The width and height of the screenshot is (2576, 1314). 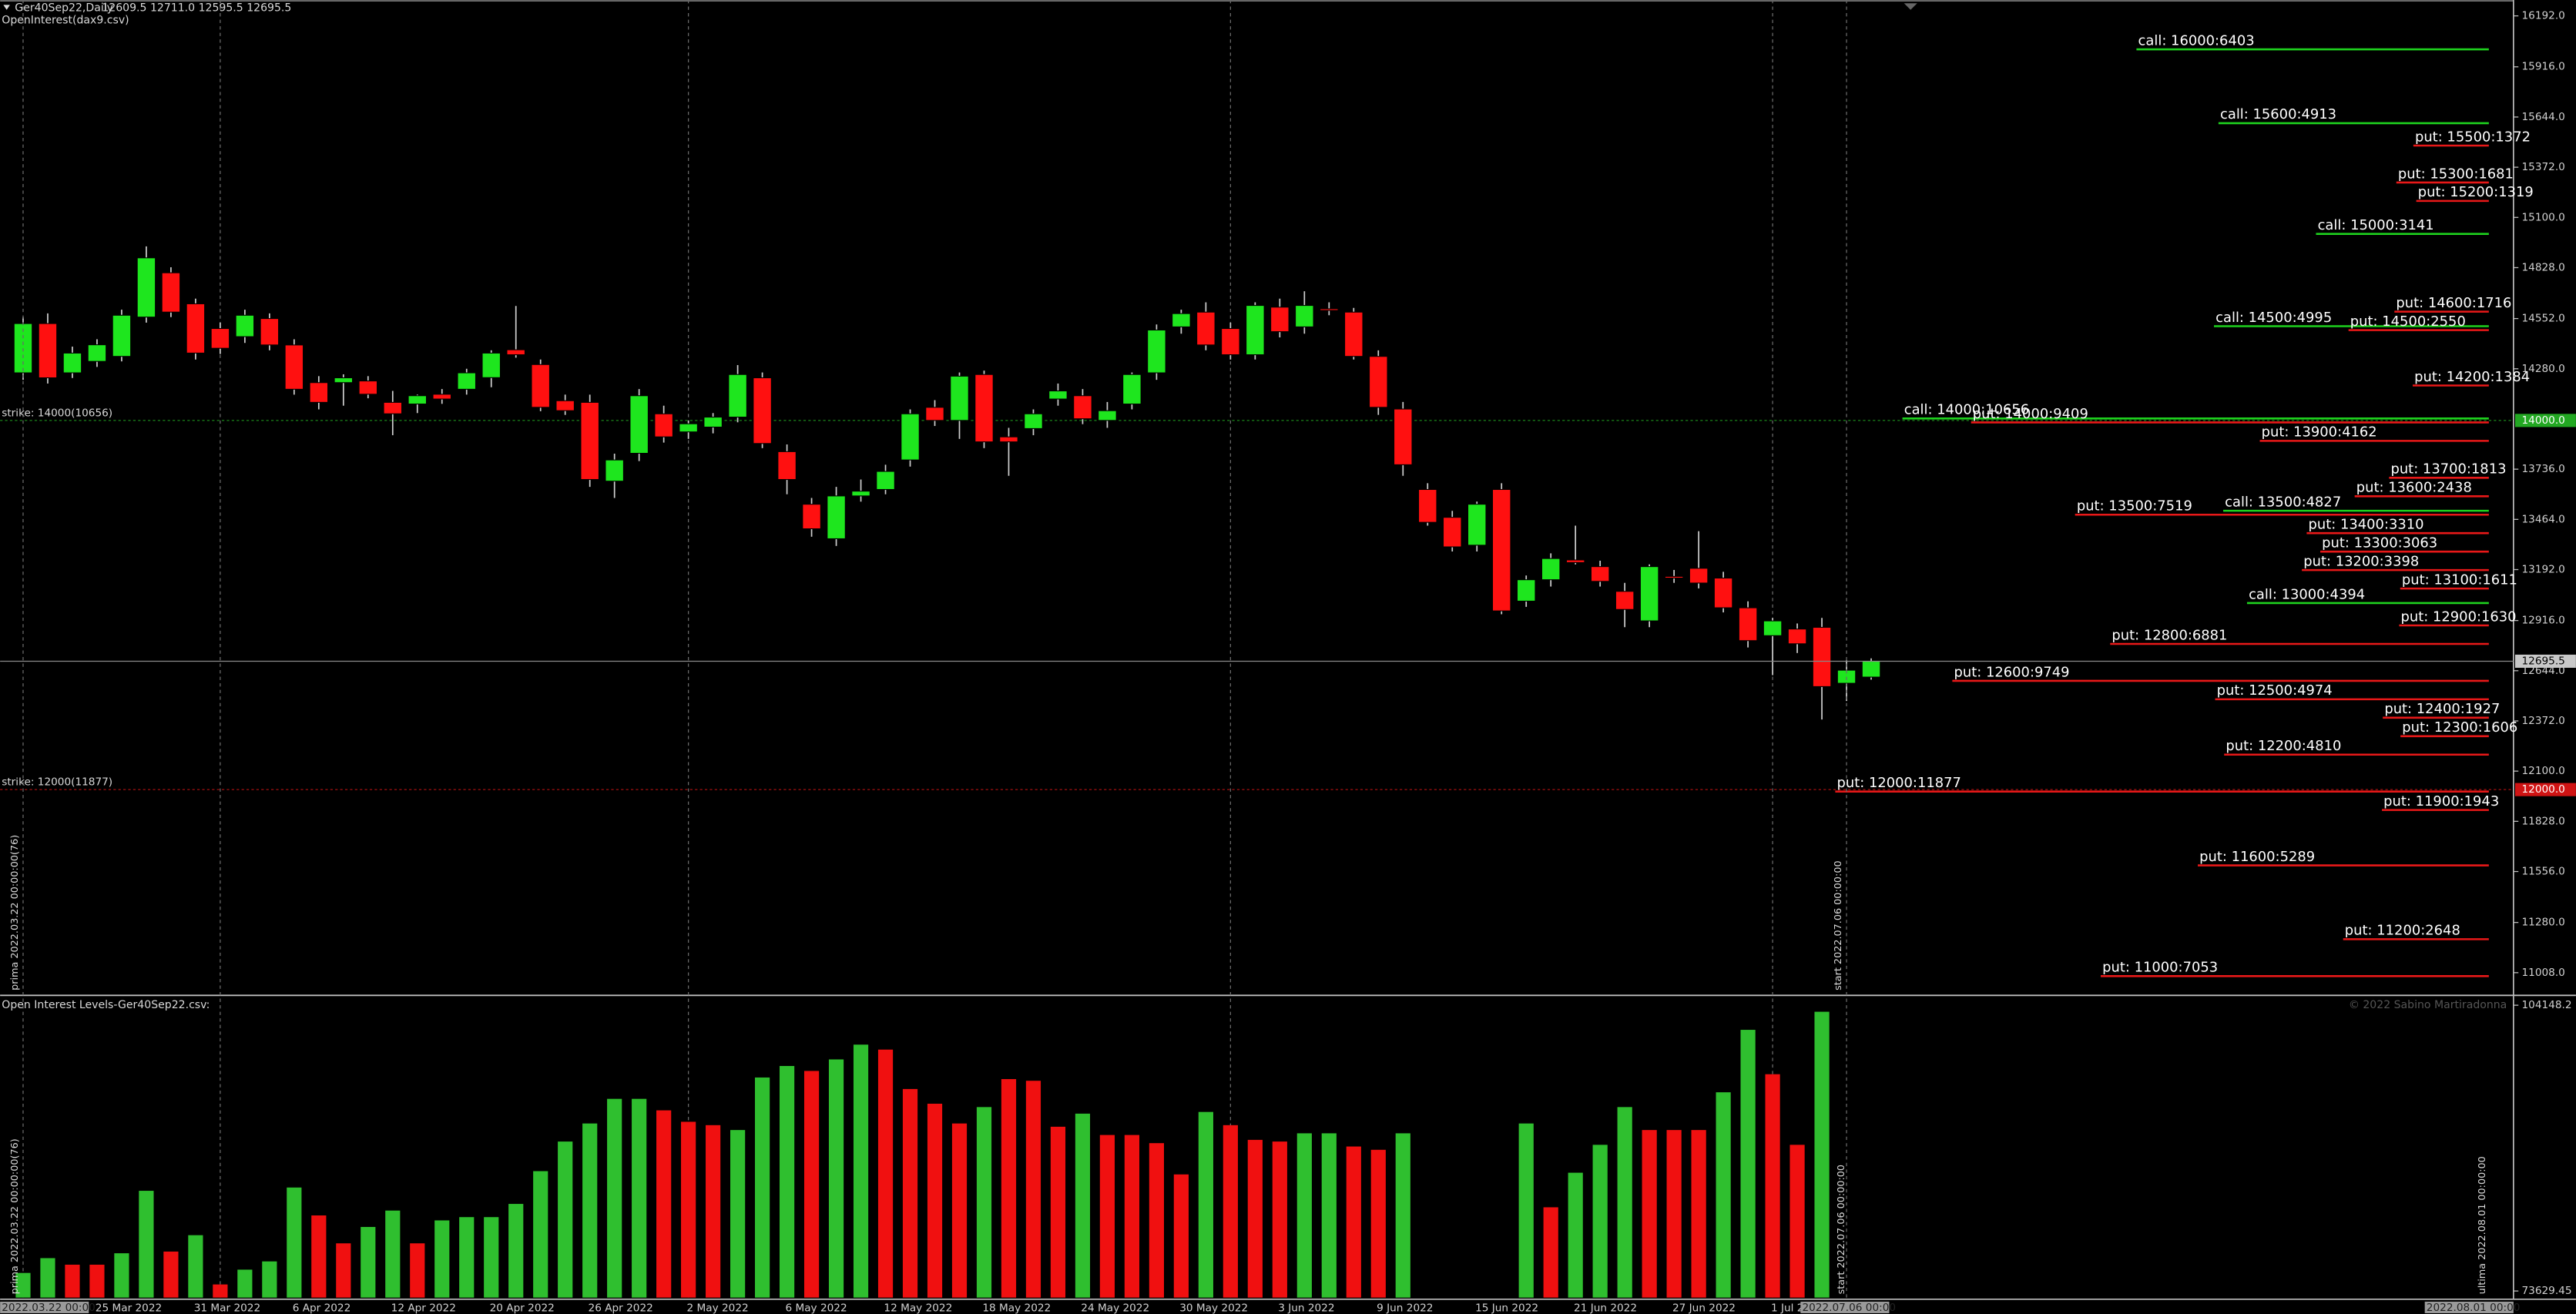 I want to click on oi-level-label: put: 12400:1927, so click(x=2442, y=709).